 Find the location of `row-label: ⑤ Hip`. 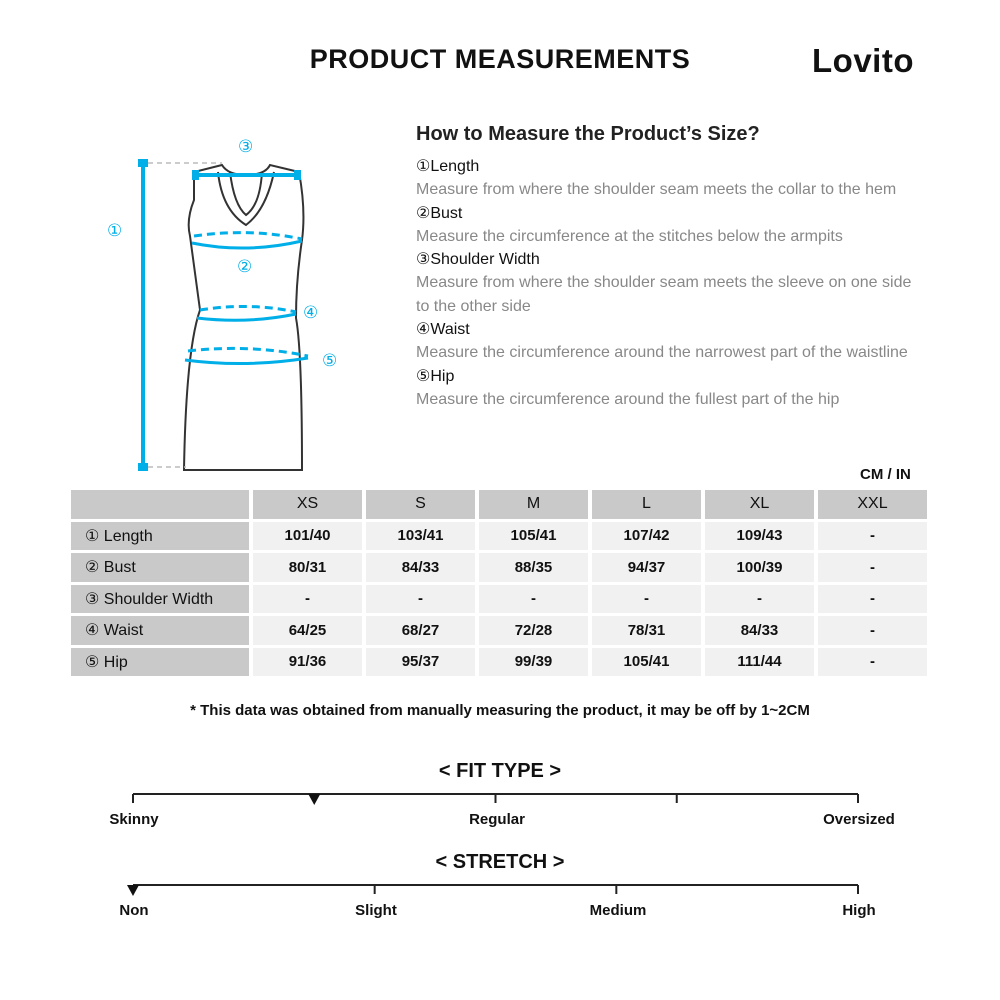

row-label: ⑤ Hip is located at coordinates (160, 661).